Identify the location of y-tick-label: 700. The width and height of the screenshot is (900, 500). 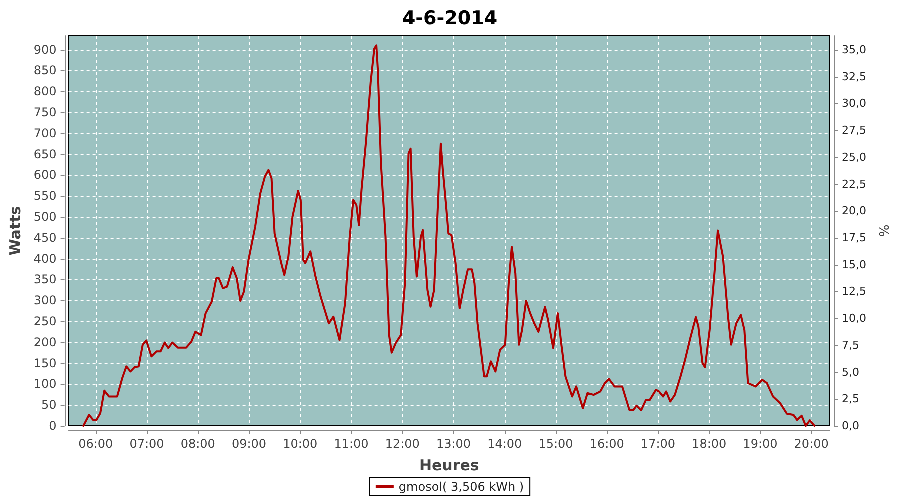
(45, 133).